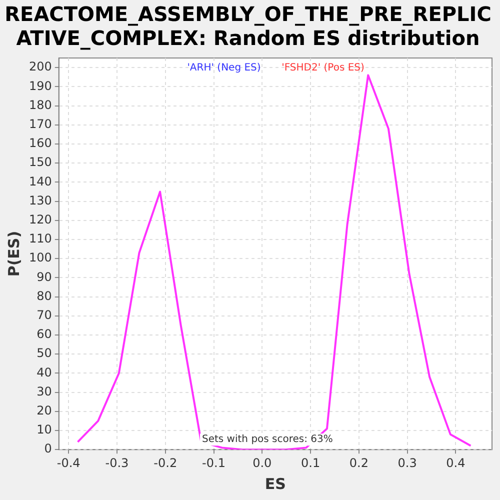  Describe the element at coordinates (40, 143) in the screenshot. I see `y-tick-label: 160` at that location.